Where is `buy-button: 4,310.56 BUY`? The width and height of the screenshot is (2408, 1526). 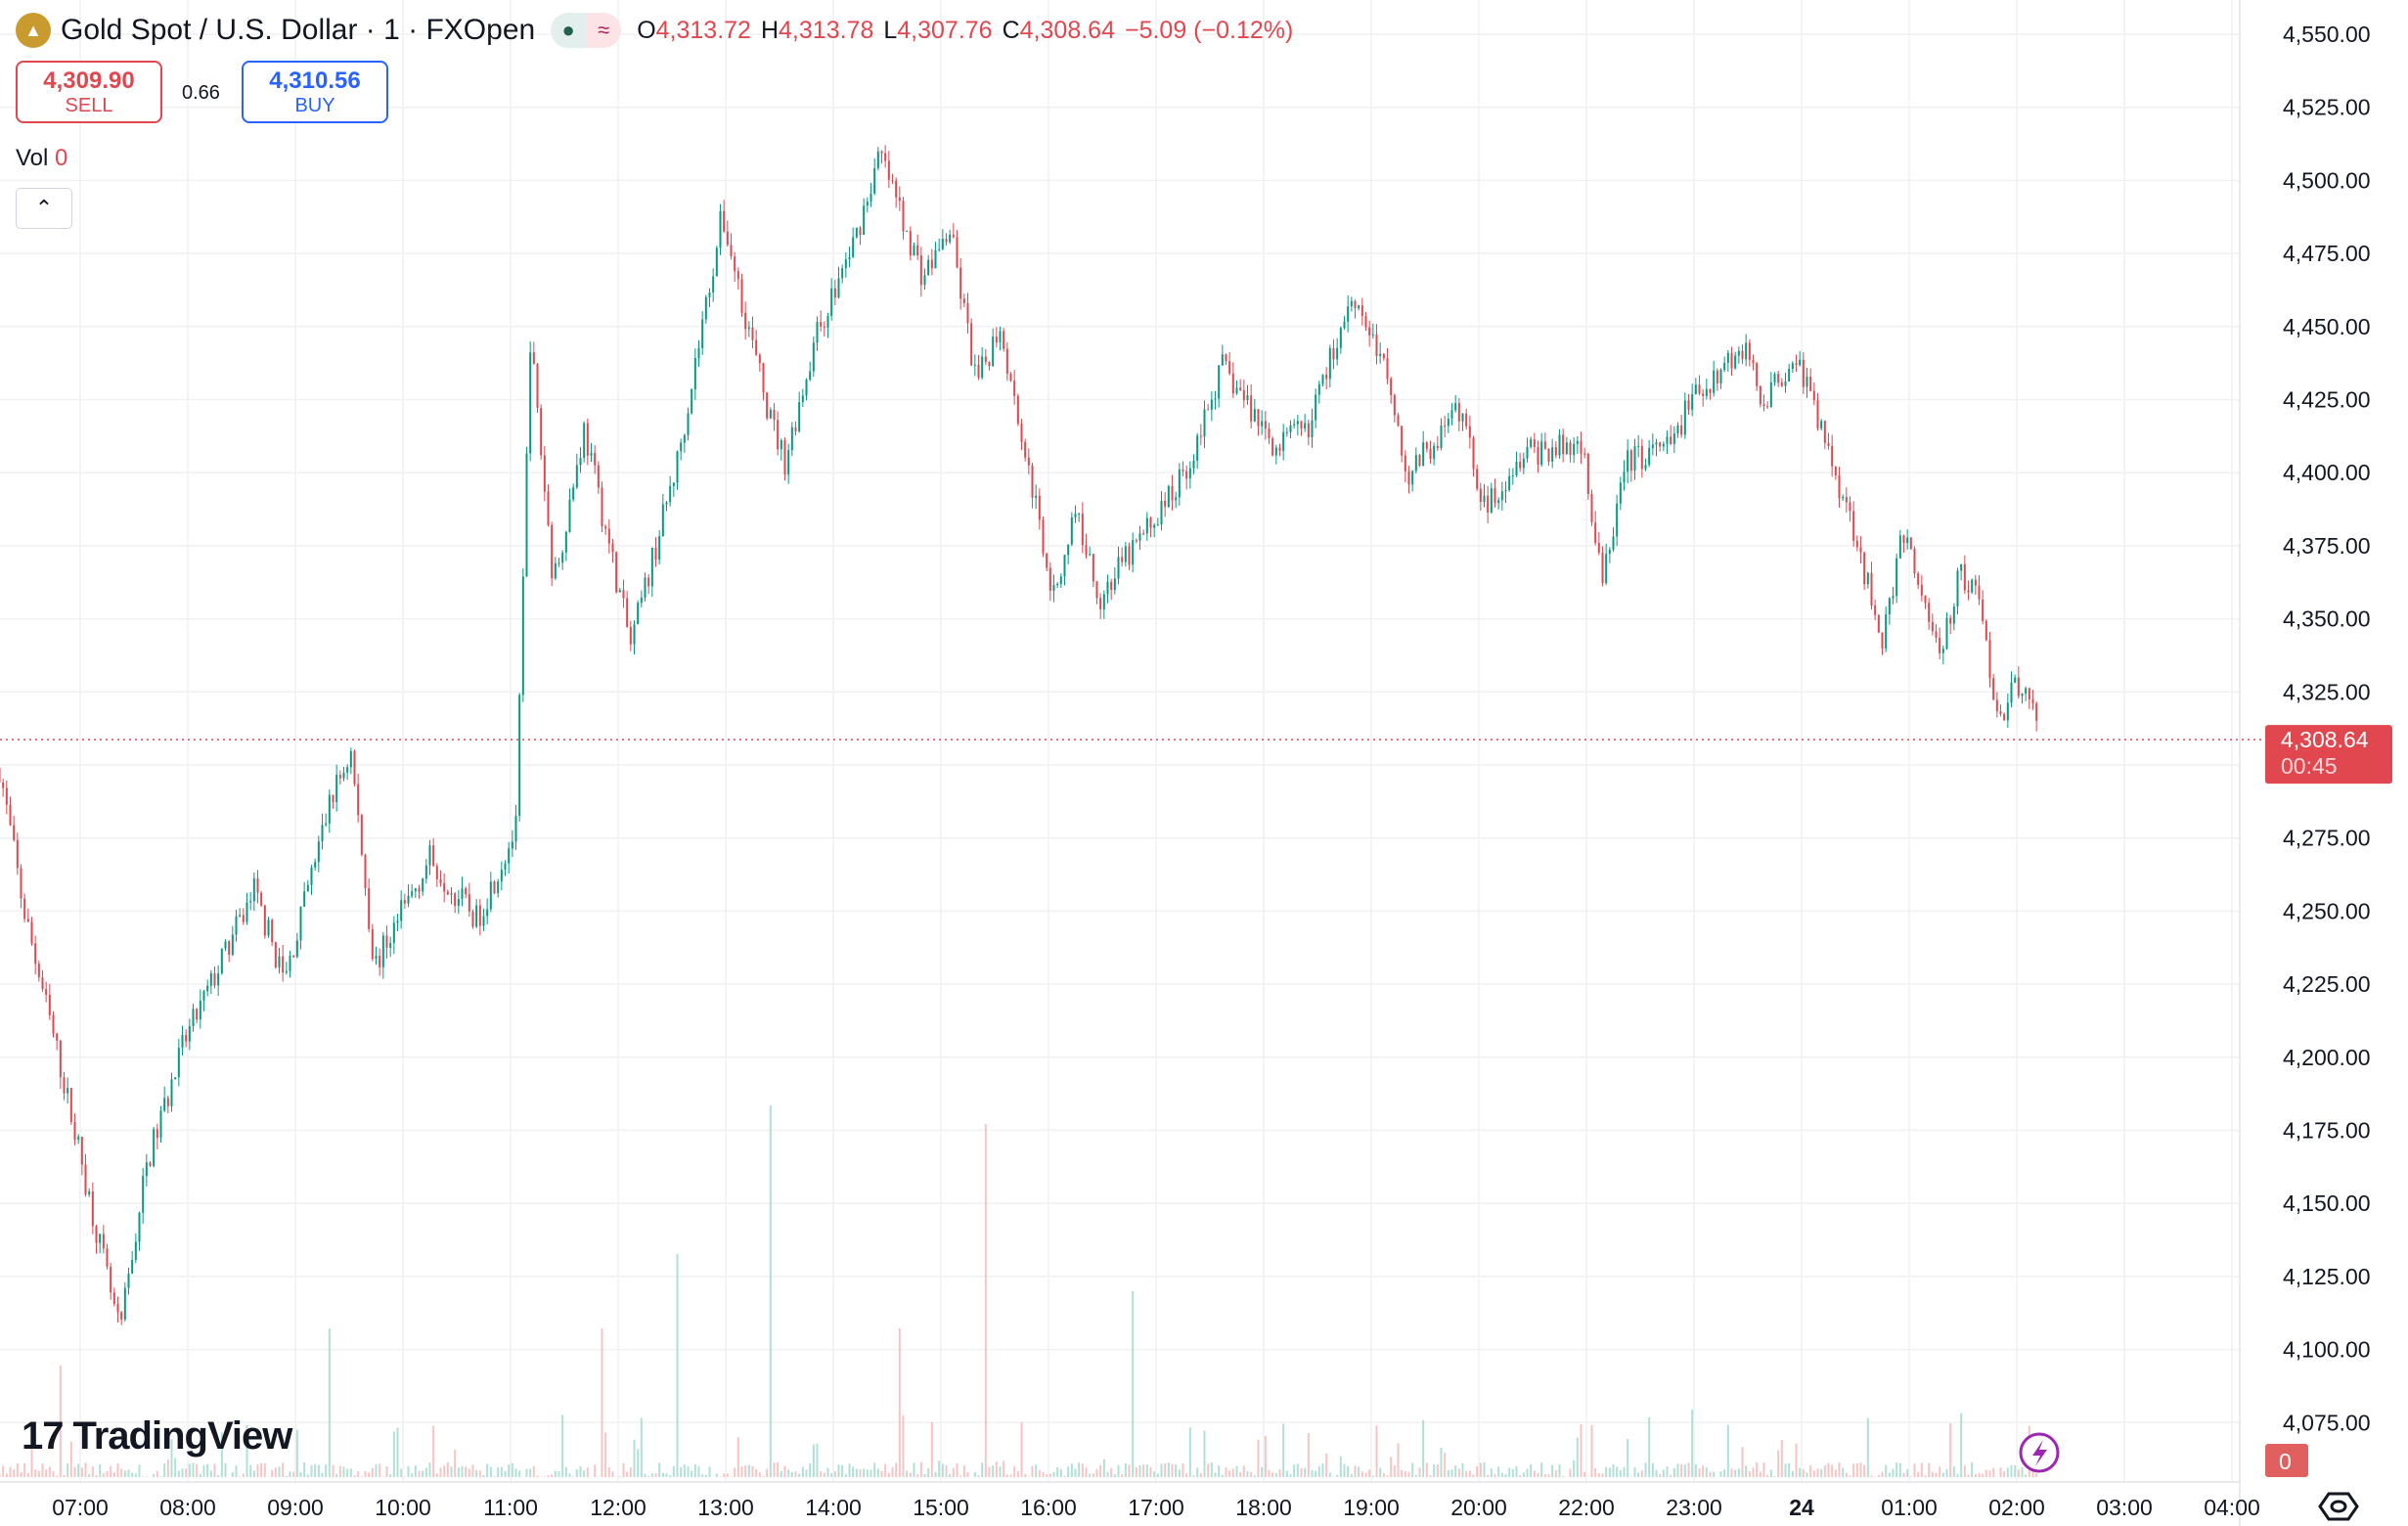 buy-button: 4,310.56 BUY is located at coordinates (315, 92).